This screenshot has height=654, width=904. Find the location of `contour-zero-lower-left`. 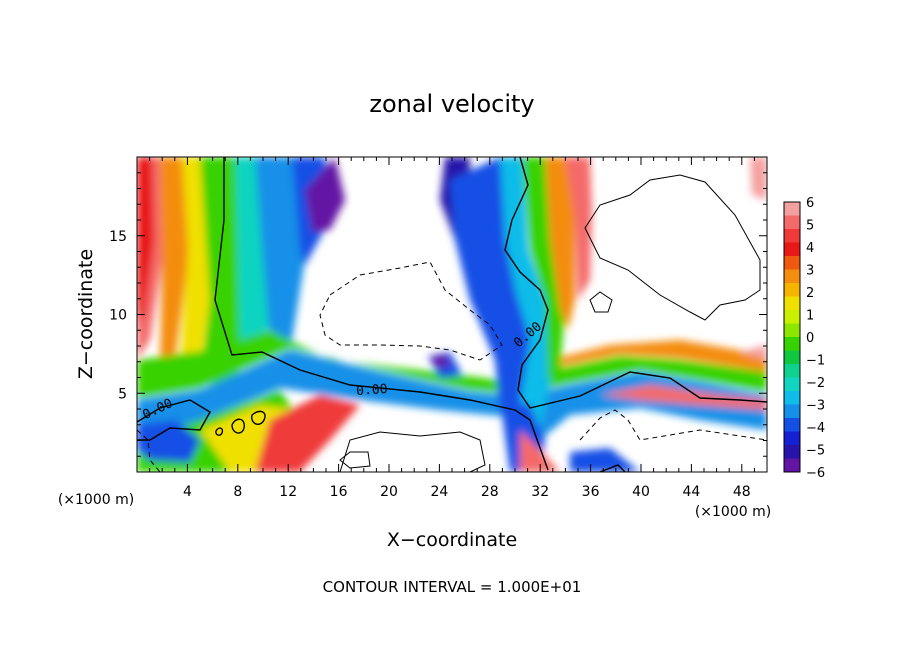

contour-zero-lower-left is located at coordinates (174, 420).